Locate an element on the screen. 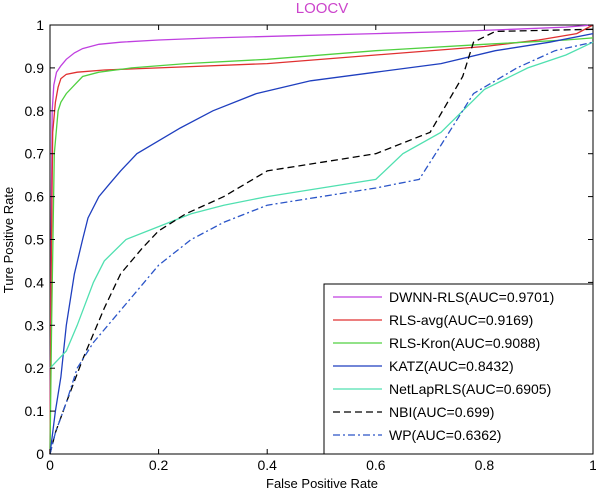 The height and width of the screenshot is (493, 596). y-tick-label: 0.1 is located at coordinates (35, 411).